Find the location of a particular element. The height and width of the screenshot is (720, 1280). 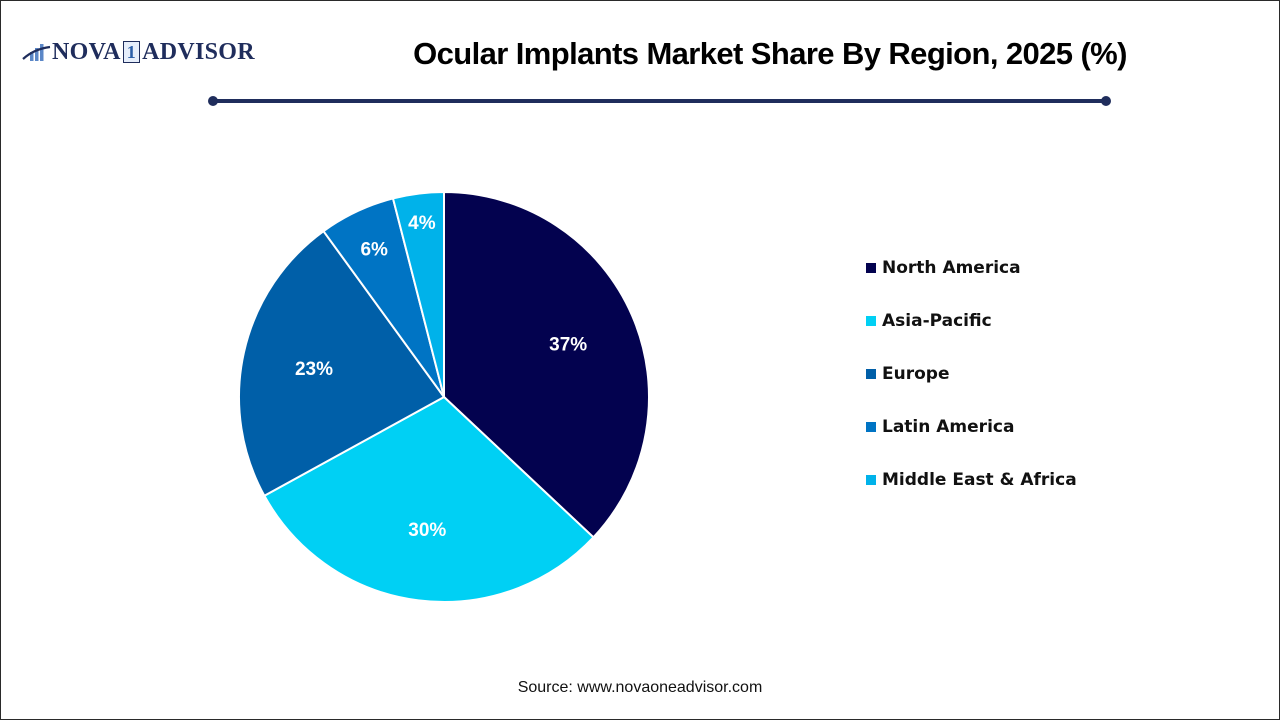

slice-label: 4% is located at coordinates (422, 223).